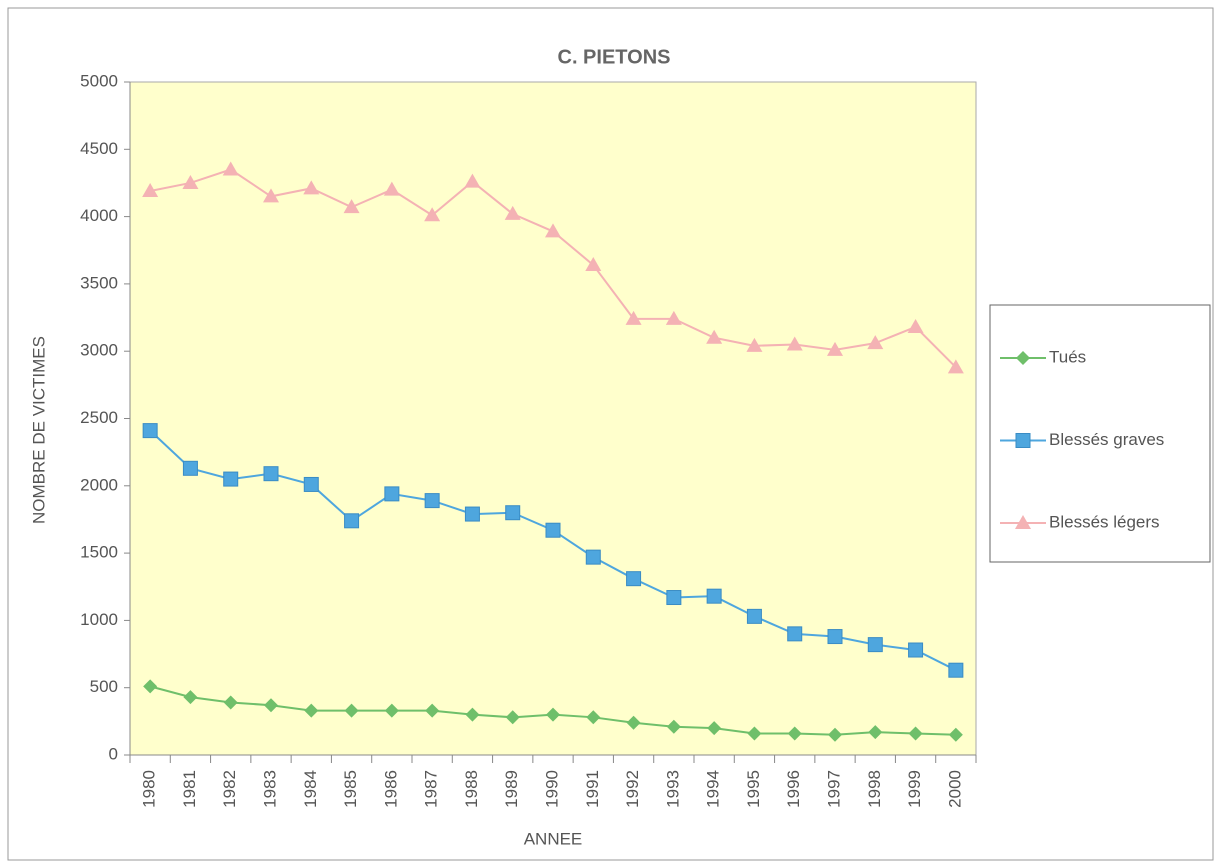 This screenshot has width=1219, height=865. What do you see at coordinates (954, 789) in the screenshot?
I see `x-tick-label: 2000` at bounding box center [954, 789].